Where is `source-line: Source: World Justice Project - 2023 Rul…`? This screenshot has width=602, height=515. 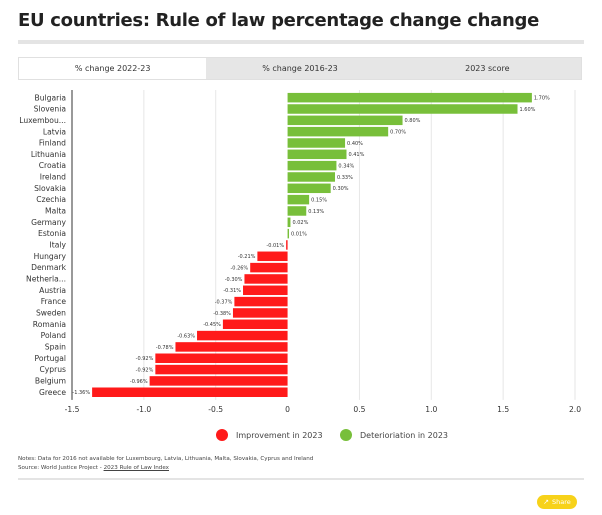 source-line: Source: World Justice Project - 2023 Rul… is located at coordinates (165, 468).